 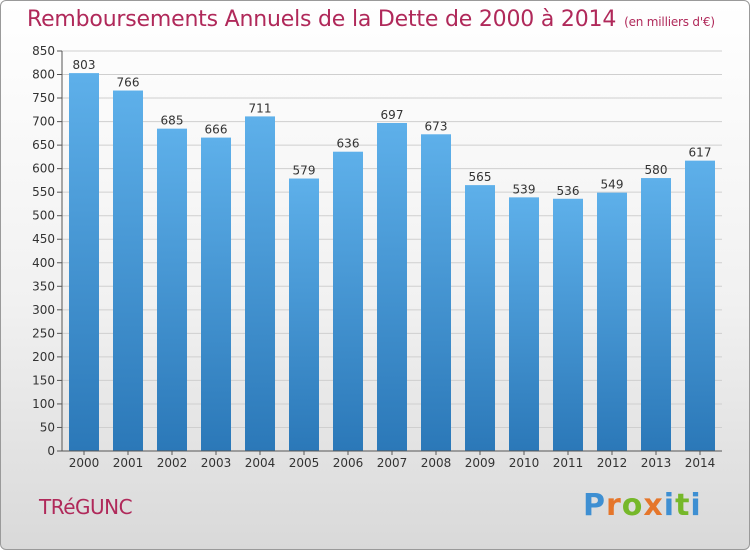 What do you see at coordinates (568, 191) in the screenshot?
I see `bar-value-label: 536` at bounding box center [568, 191].